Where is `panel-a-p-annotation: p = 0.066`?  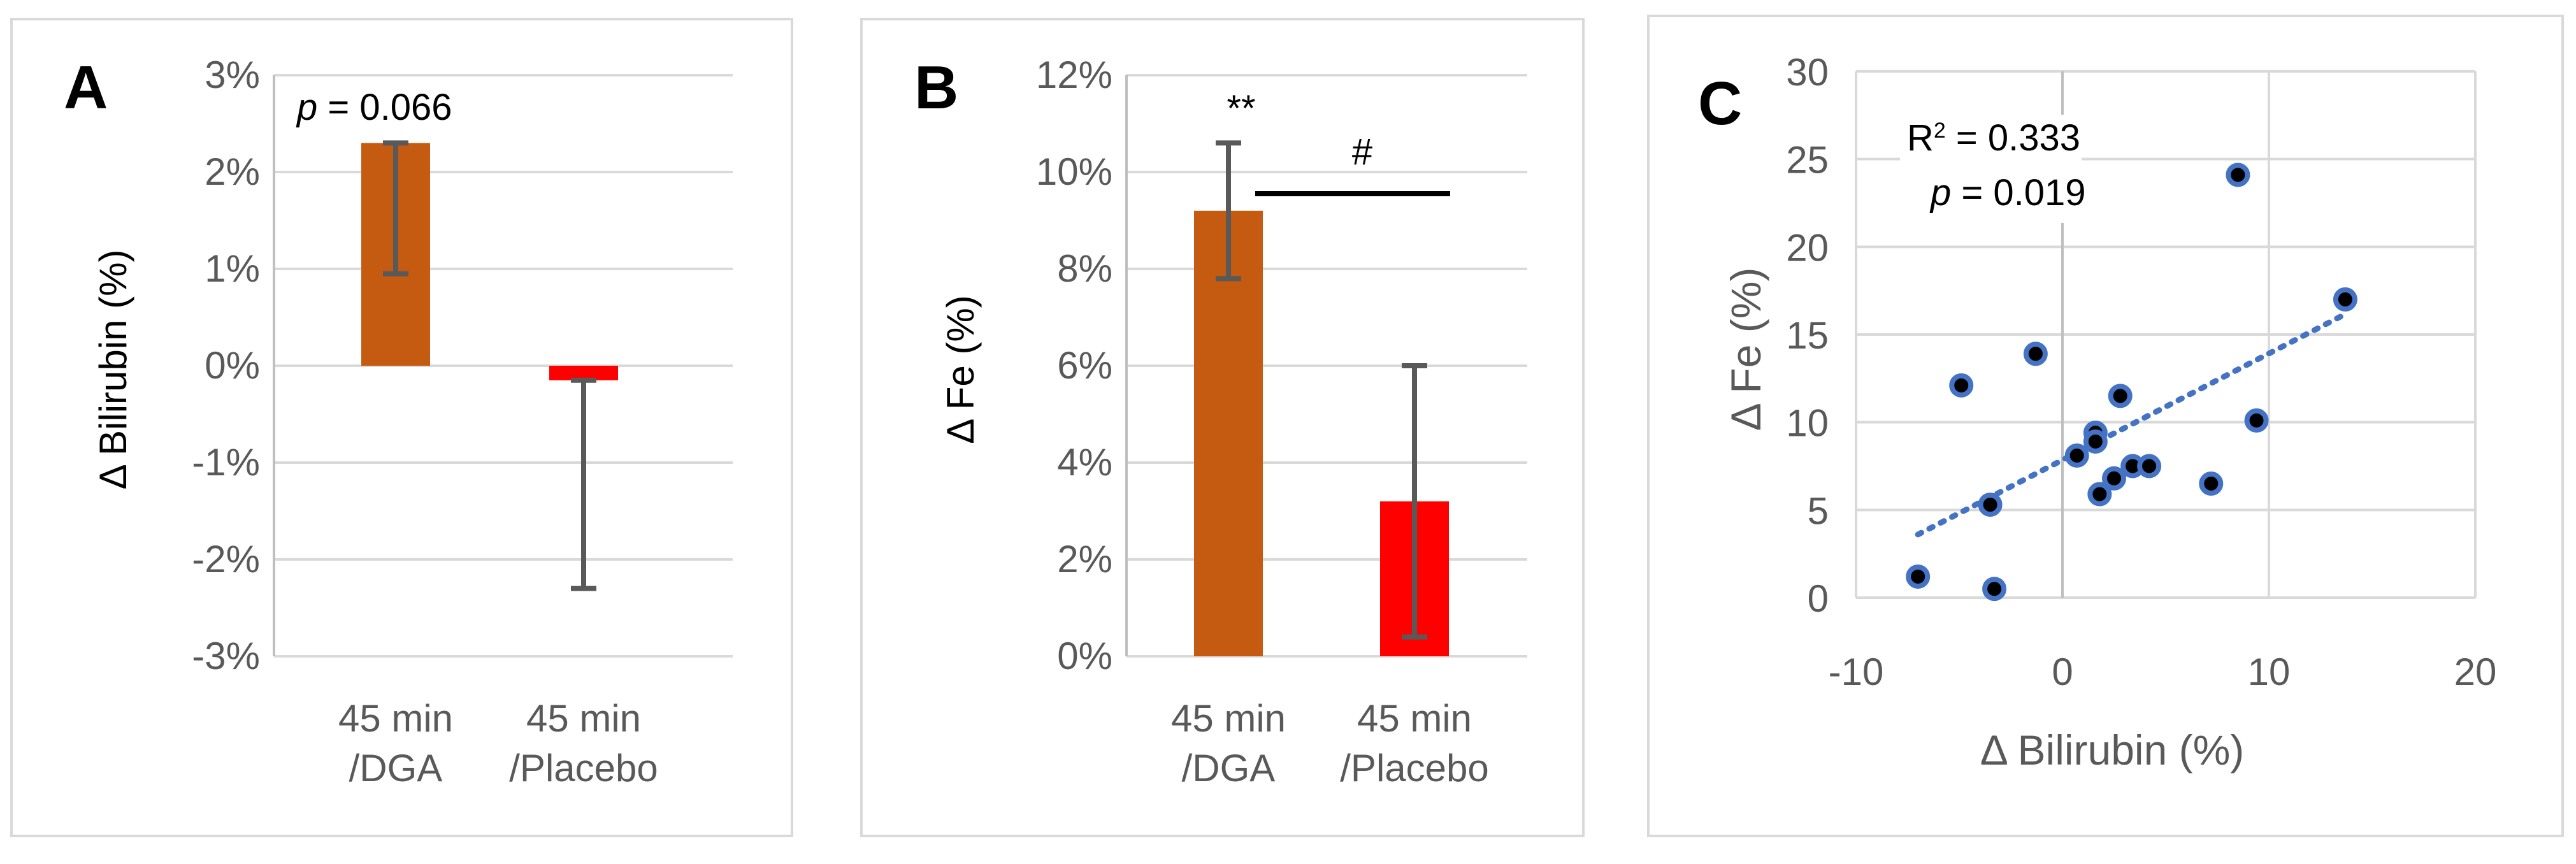
panel-a-p-annotation: p = 0.066 is located at coordinates (374, 107).